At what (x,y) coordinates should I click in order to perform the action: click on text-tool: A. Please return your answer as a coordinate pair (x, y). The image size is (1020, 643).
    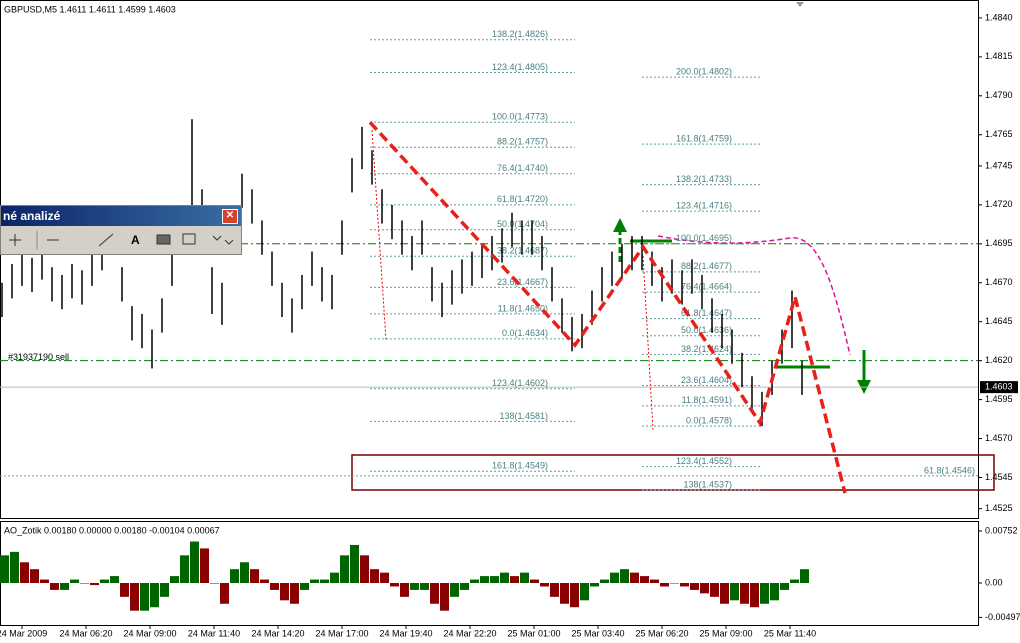
    Looking at the image, I should click on (135, 240).